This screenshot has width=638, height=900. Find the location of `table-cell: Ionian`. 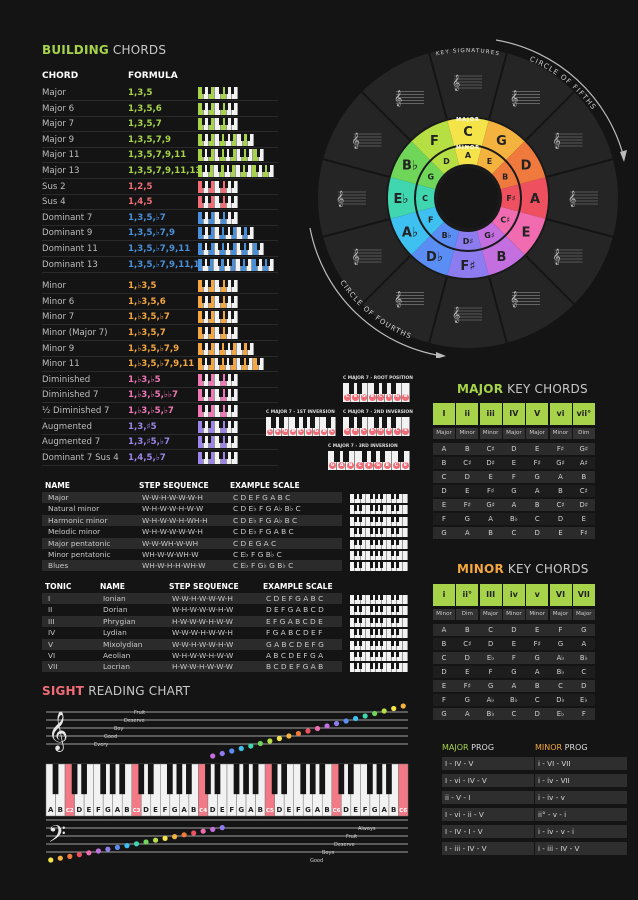

table-cell: Ionian is located at coordinates (114, 598).